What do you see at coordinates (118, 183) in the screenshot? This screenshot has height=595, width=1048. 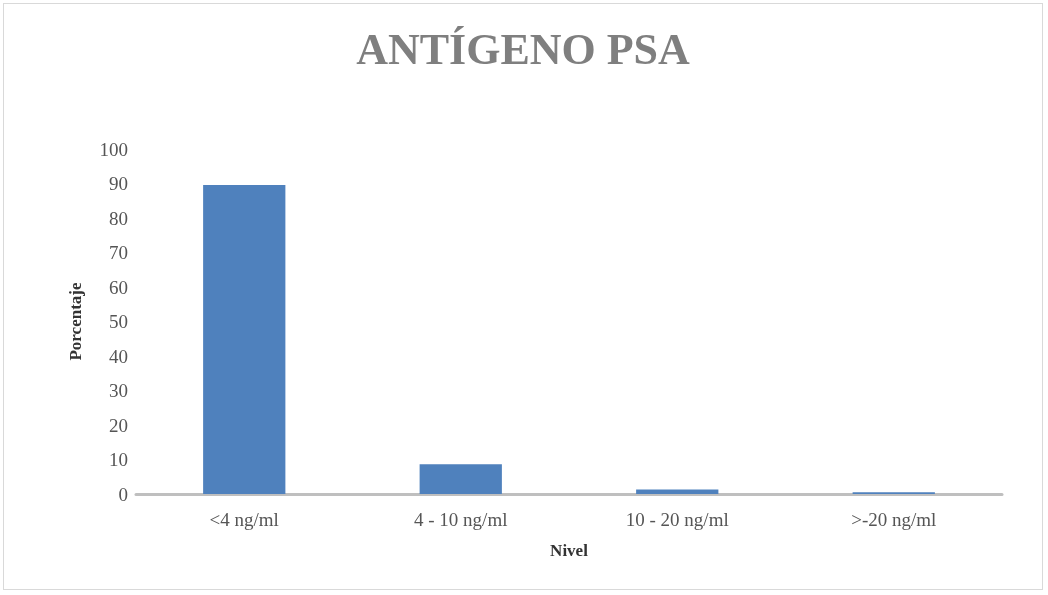 I see `y-tick-label: 90` at bounding box center [118, 183].